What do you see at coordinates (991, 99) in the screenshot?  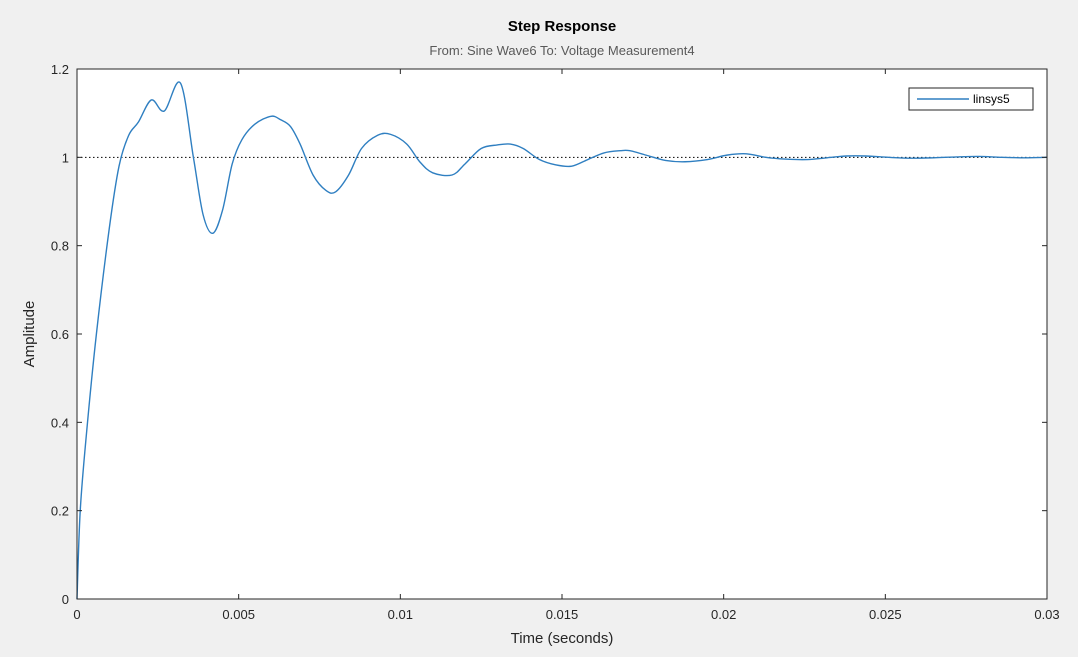 I see `legend-label: linsys5` at bounding box center [991, 99].